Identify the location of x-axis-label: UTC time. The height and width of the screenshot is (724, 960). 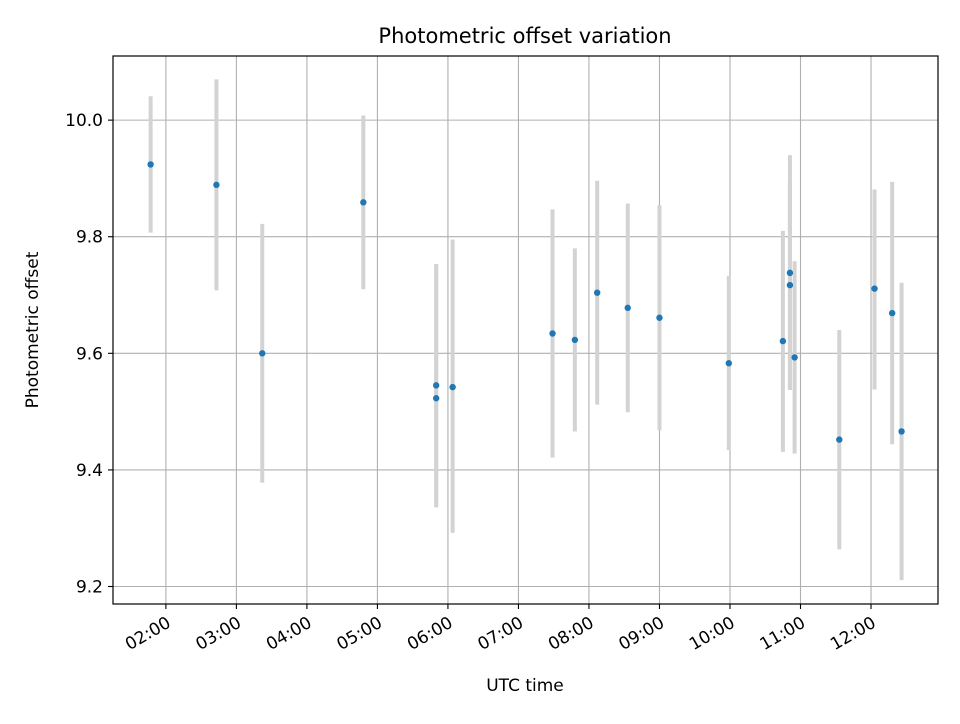
(525, 686).